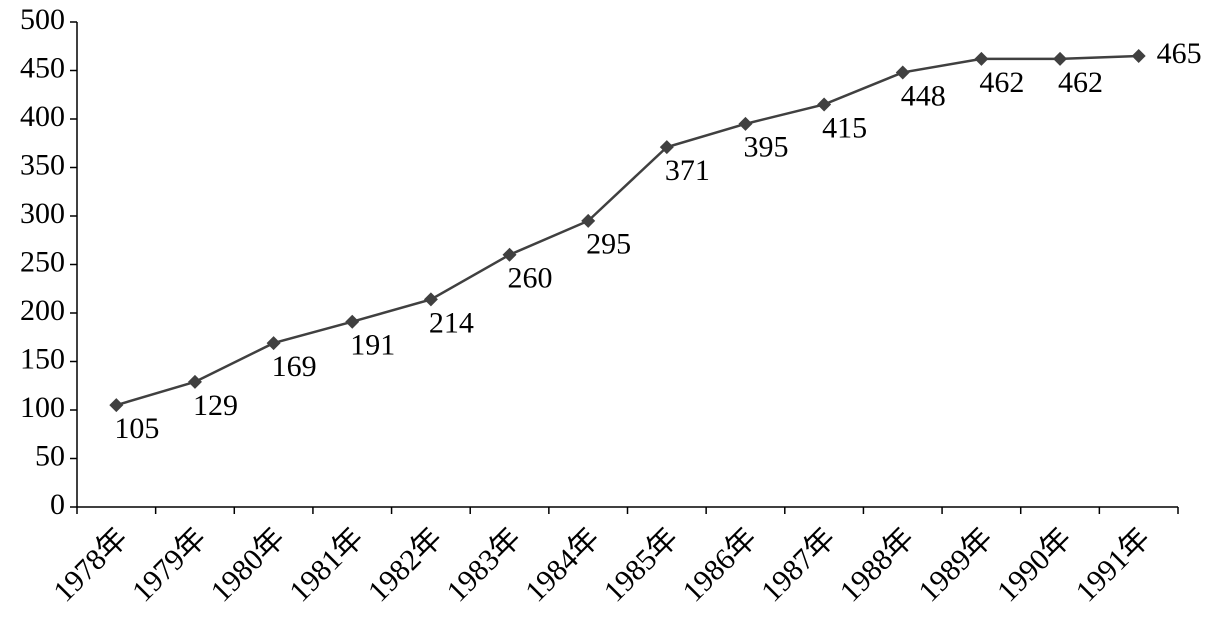  Describe the element at coordinates (136, 428) in the screenshot. I see `data-label: 105` at that location.